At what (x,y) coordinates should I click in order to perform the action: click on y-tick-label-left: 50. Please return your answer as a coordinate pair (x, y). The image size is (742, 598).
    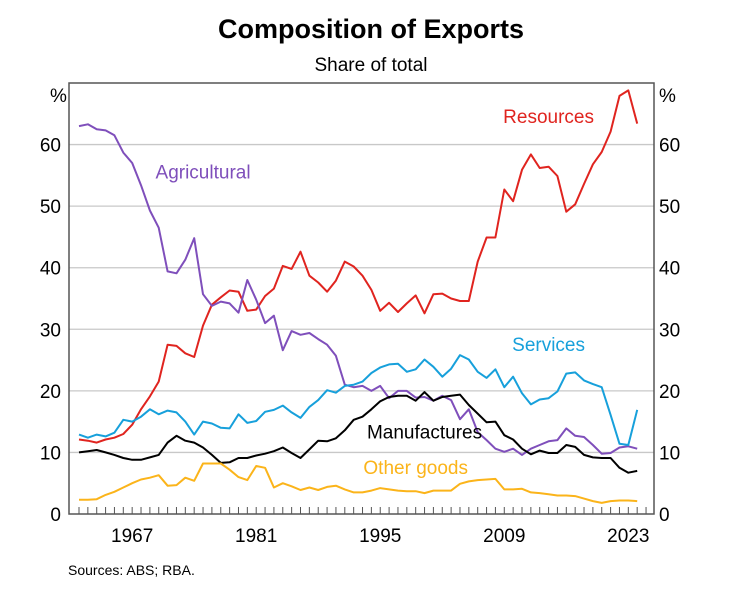
    Looking at the image, I should click on (50, 207).